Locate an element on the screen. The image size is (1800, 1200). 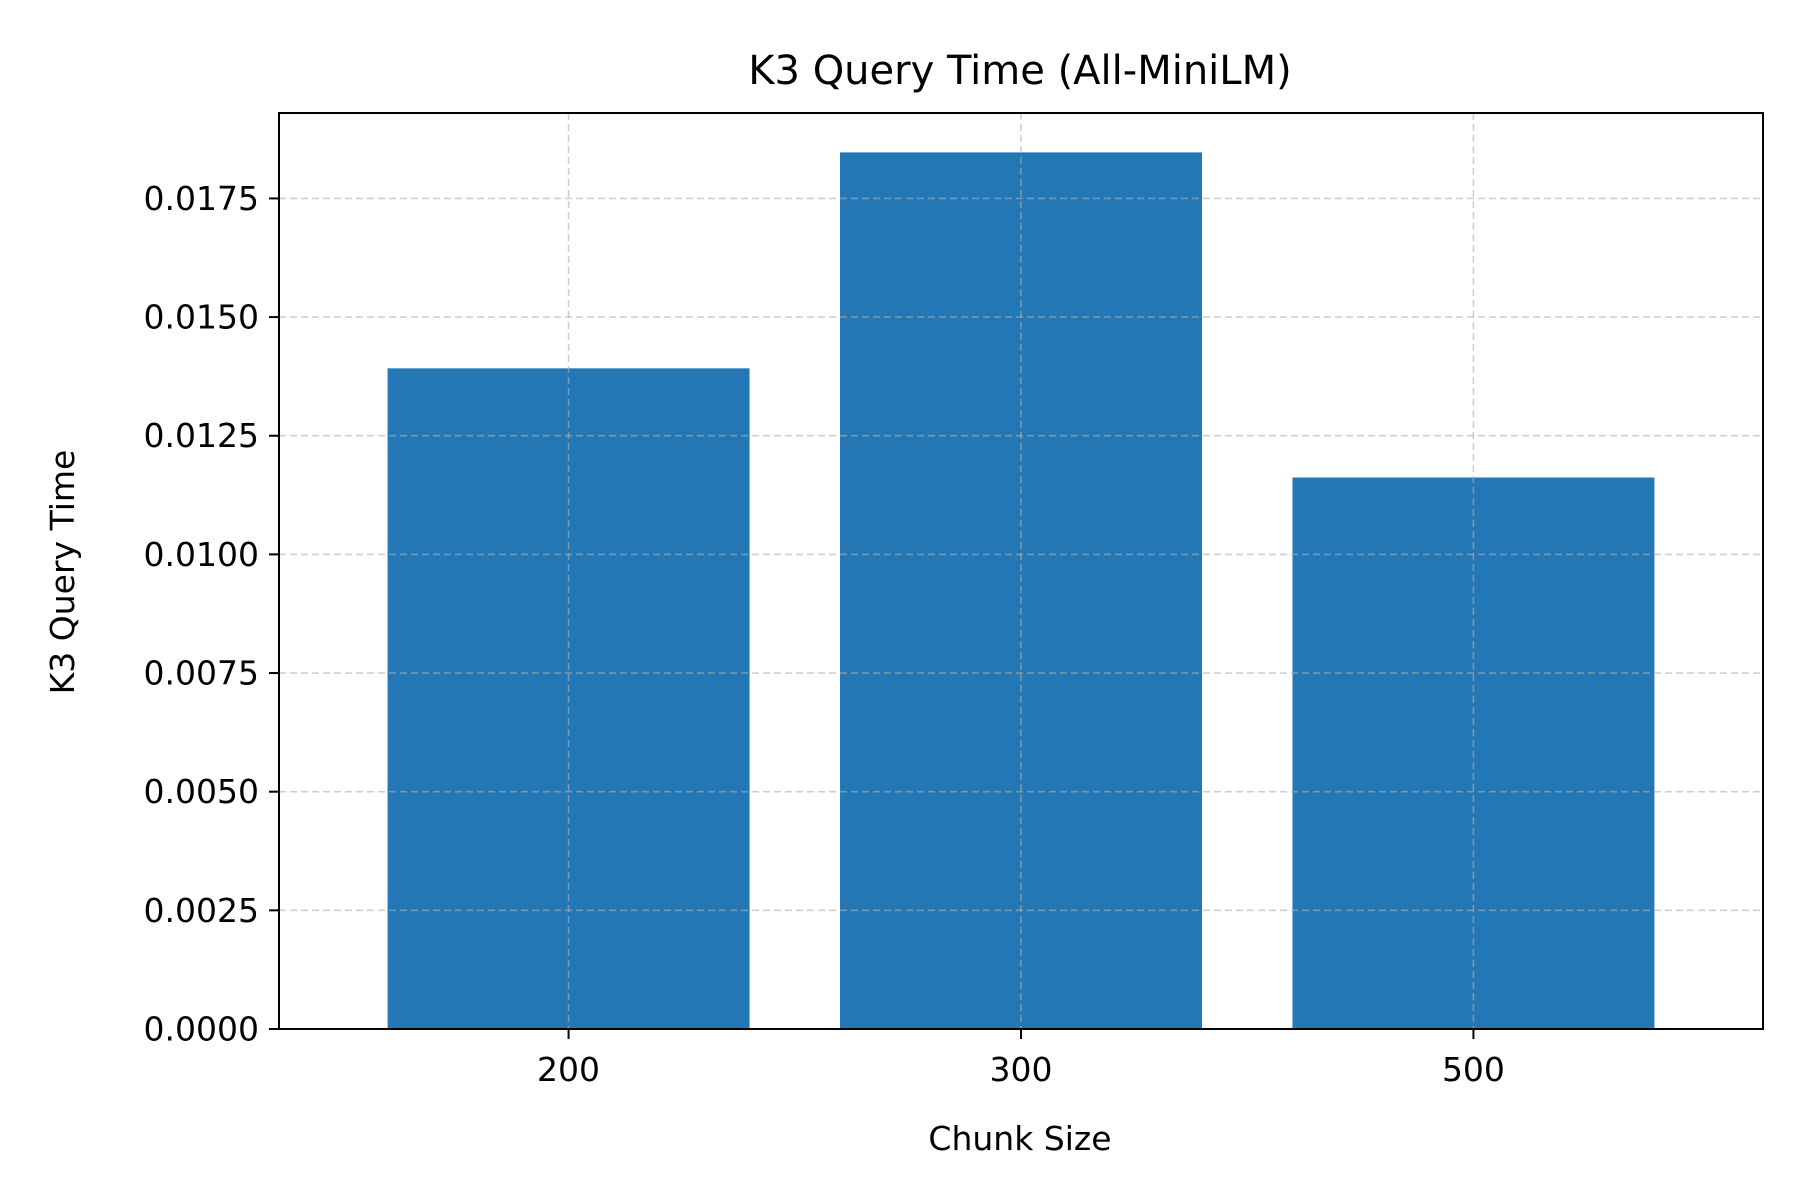
y-tick-label: 0.0025 is located at coordinates (201, 910).